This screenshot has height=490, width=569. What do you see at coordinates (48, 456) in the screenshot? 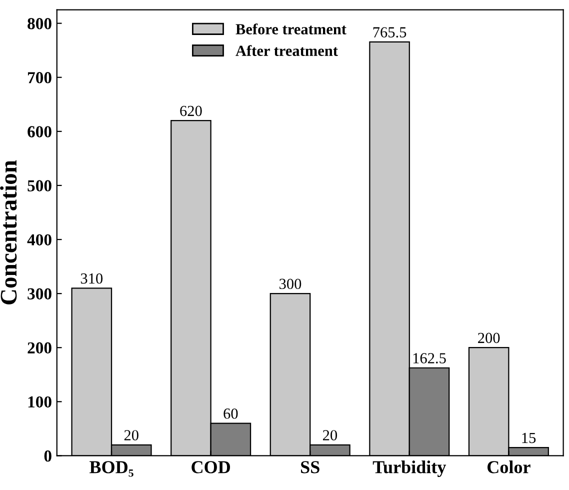
I see `y-tick-label: 0` at bounding box center [48, 456].